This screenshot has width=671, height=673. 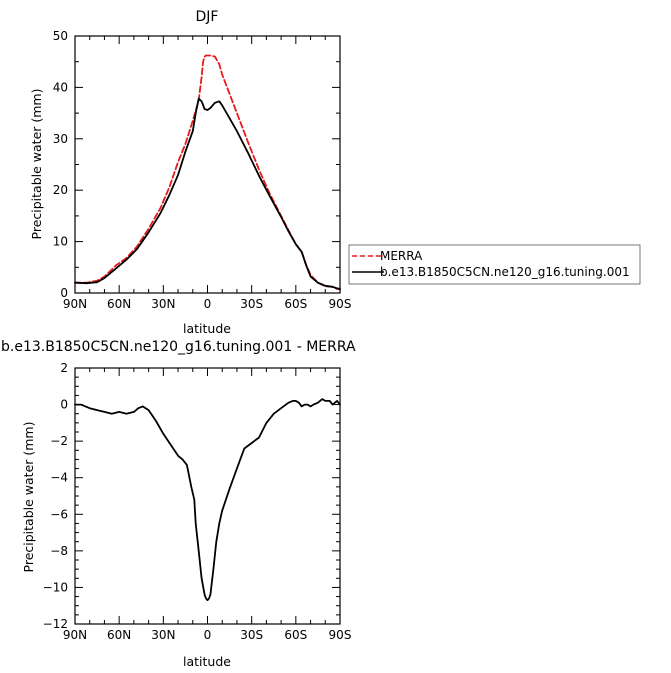 I want to click on top-chart-series, so click(x=207, y=172).